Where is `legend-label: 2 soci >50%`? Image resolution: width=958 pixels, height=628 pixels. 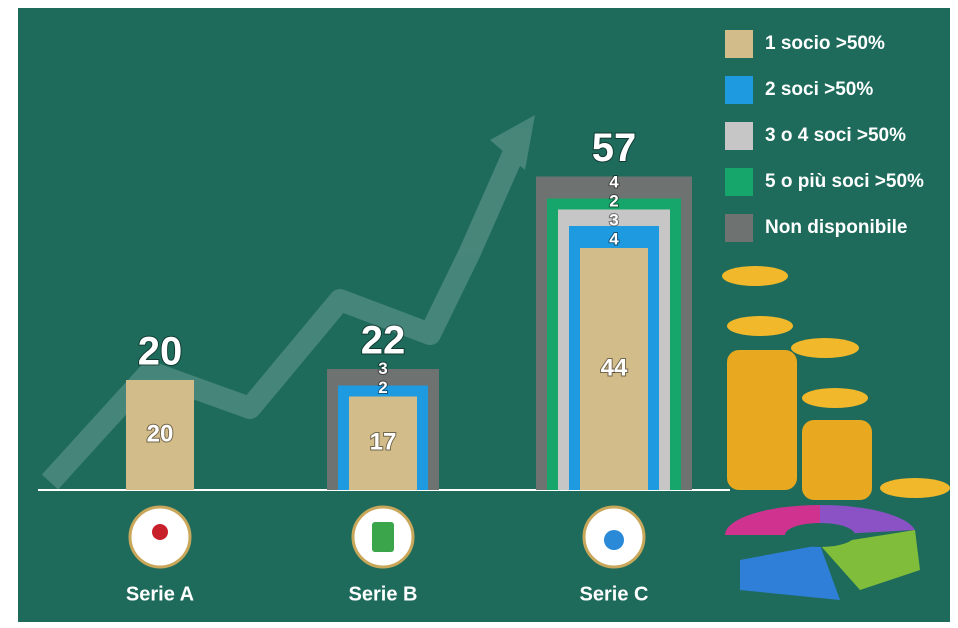 legend-label: 2 soci >50% is located at coordinates (819, 89).